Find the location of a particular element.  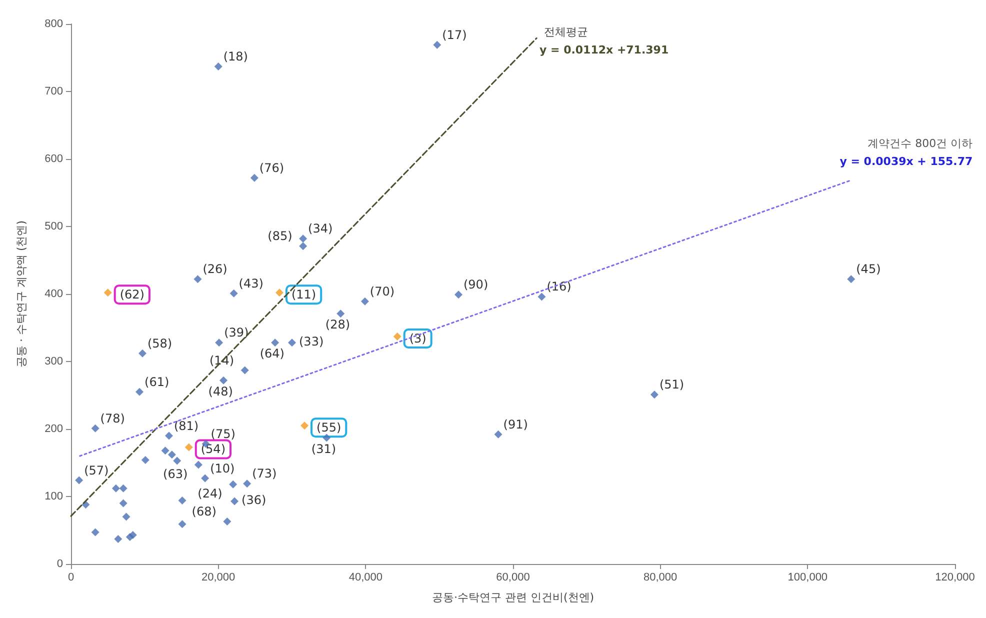

x-tick-label: 60,000 is located at coordinates (513, 578).